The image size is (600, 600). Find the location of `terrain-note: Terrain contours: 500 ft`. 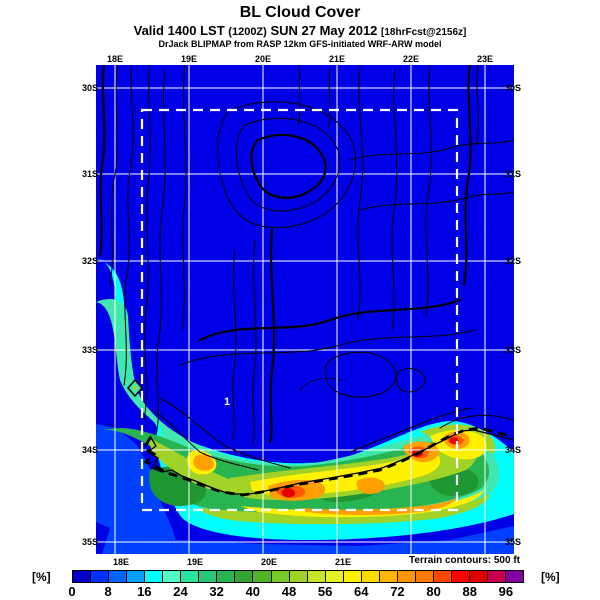

terrain-note: Terrain contours: 500 ft is located at coordinates (464, 560).